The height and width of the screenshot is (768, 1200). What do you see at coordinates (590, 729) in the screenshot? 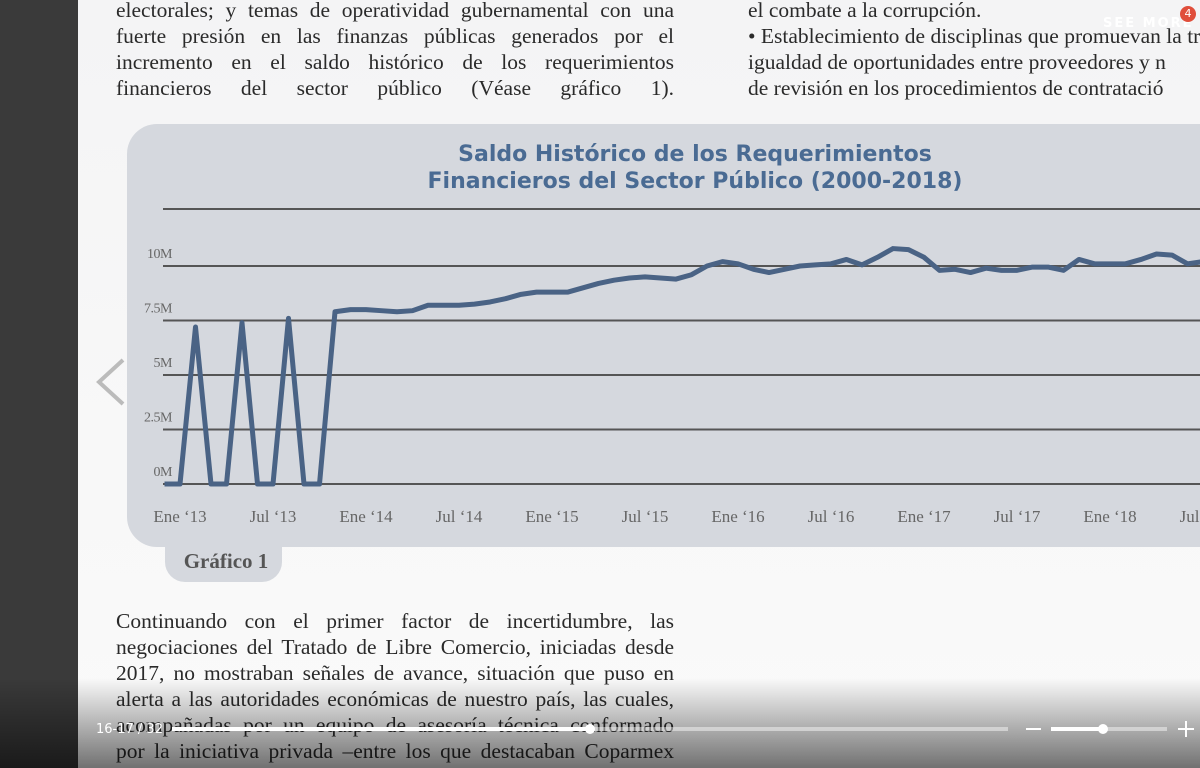
I see `progress-knob` at bounding box center [590, 729].